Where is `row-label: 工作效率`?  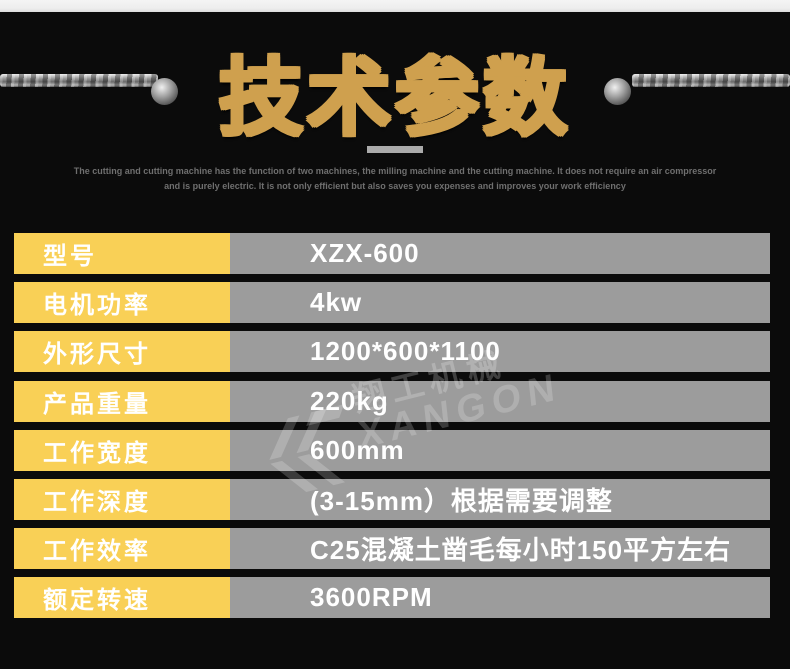 row-label: 工作效率 is located at coordinates (122, 549).